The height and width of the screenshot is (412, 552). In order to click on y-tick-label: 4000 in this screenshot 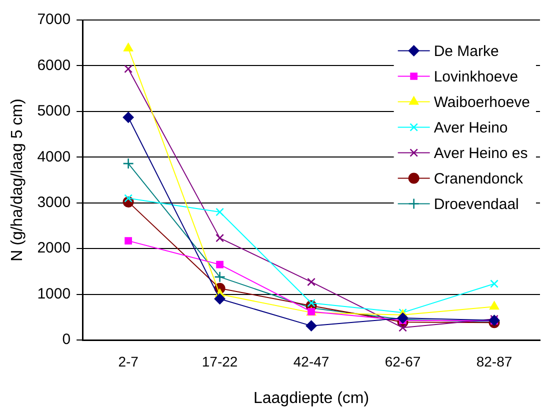, I will do `click(54, 157)`.